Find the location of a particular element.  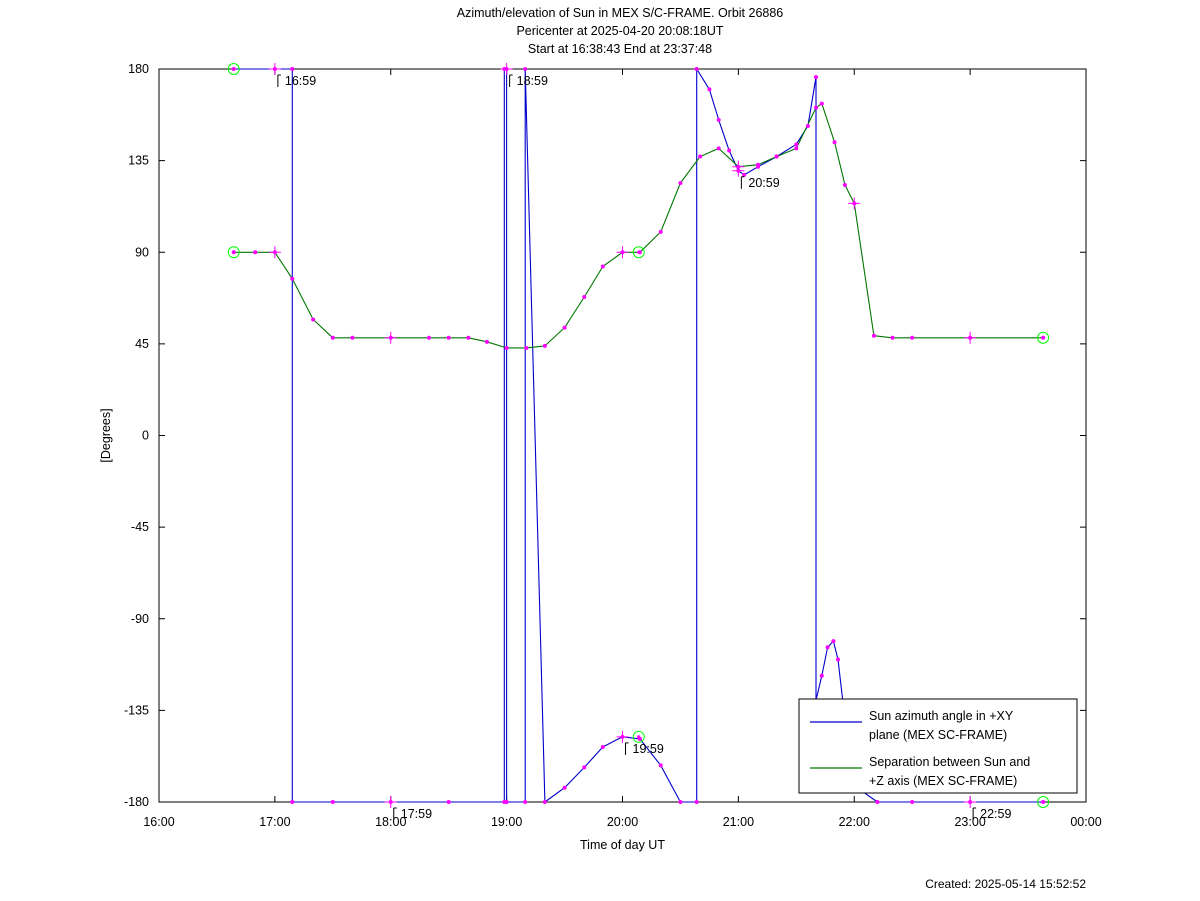

x-tick-label: 17:00 is located at coordinates (274, 822).